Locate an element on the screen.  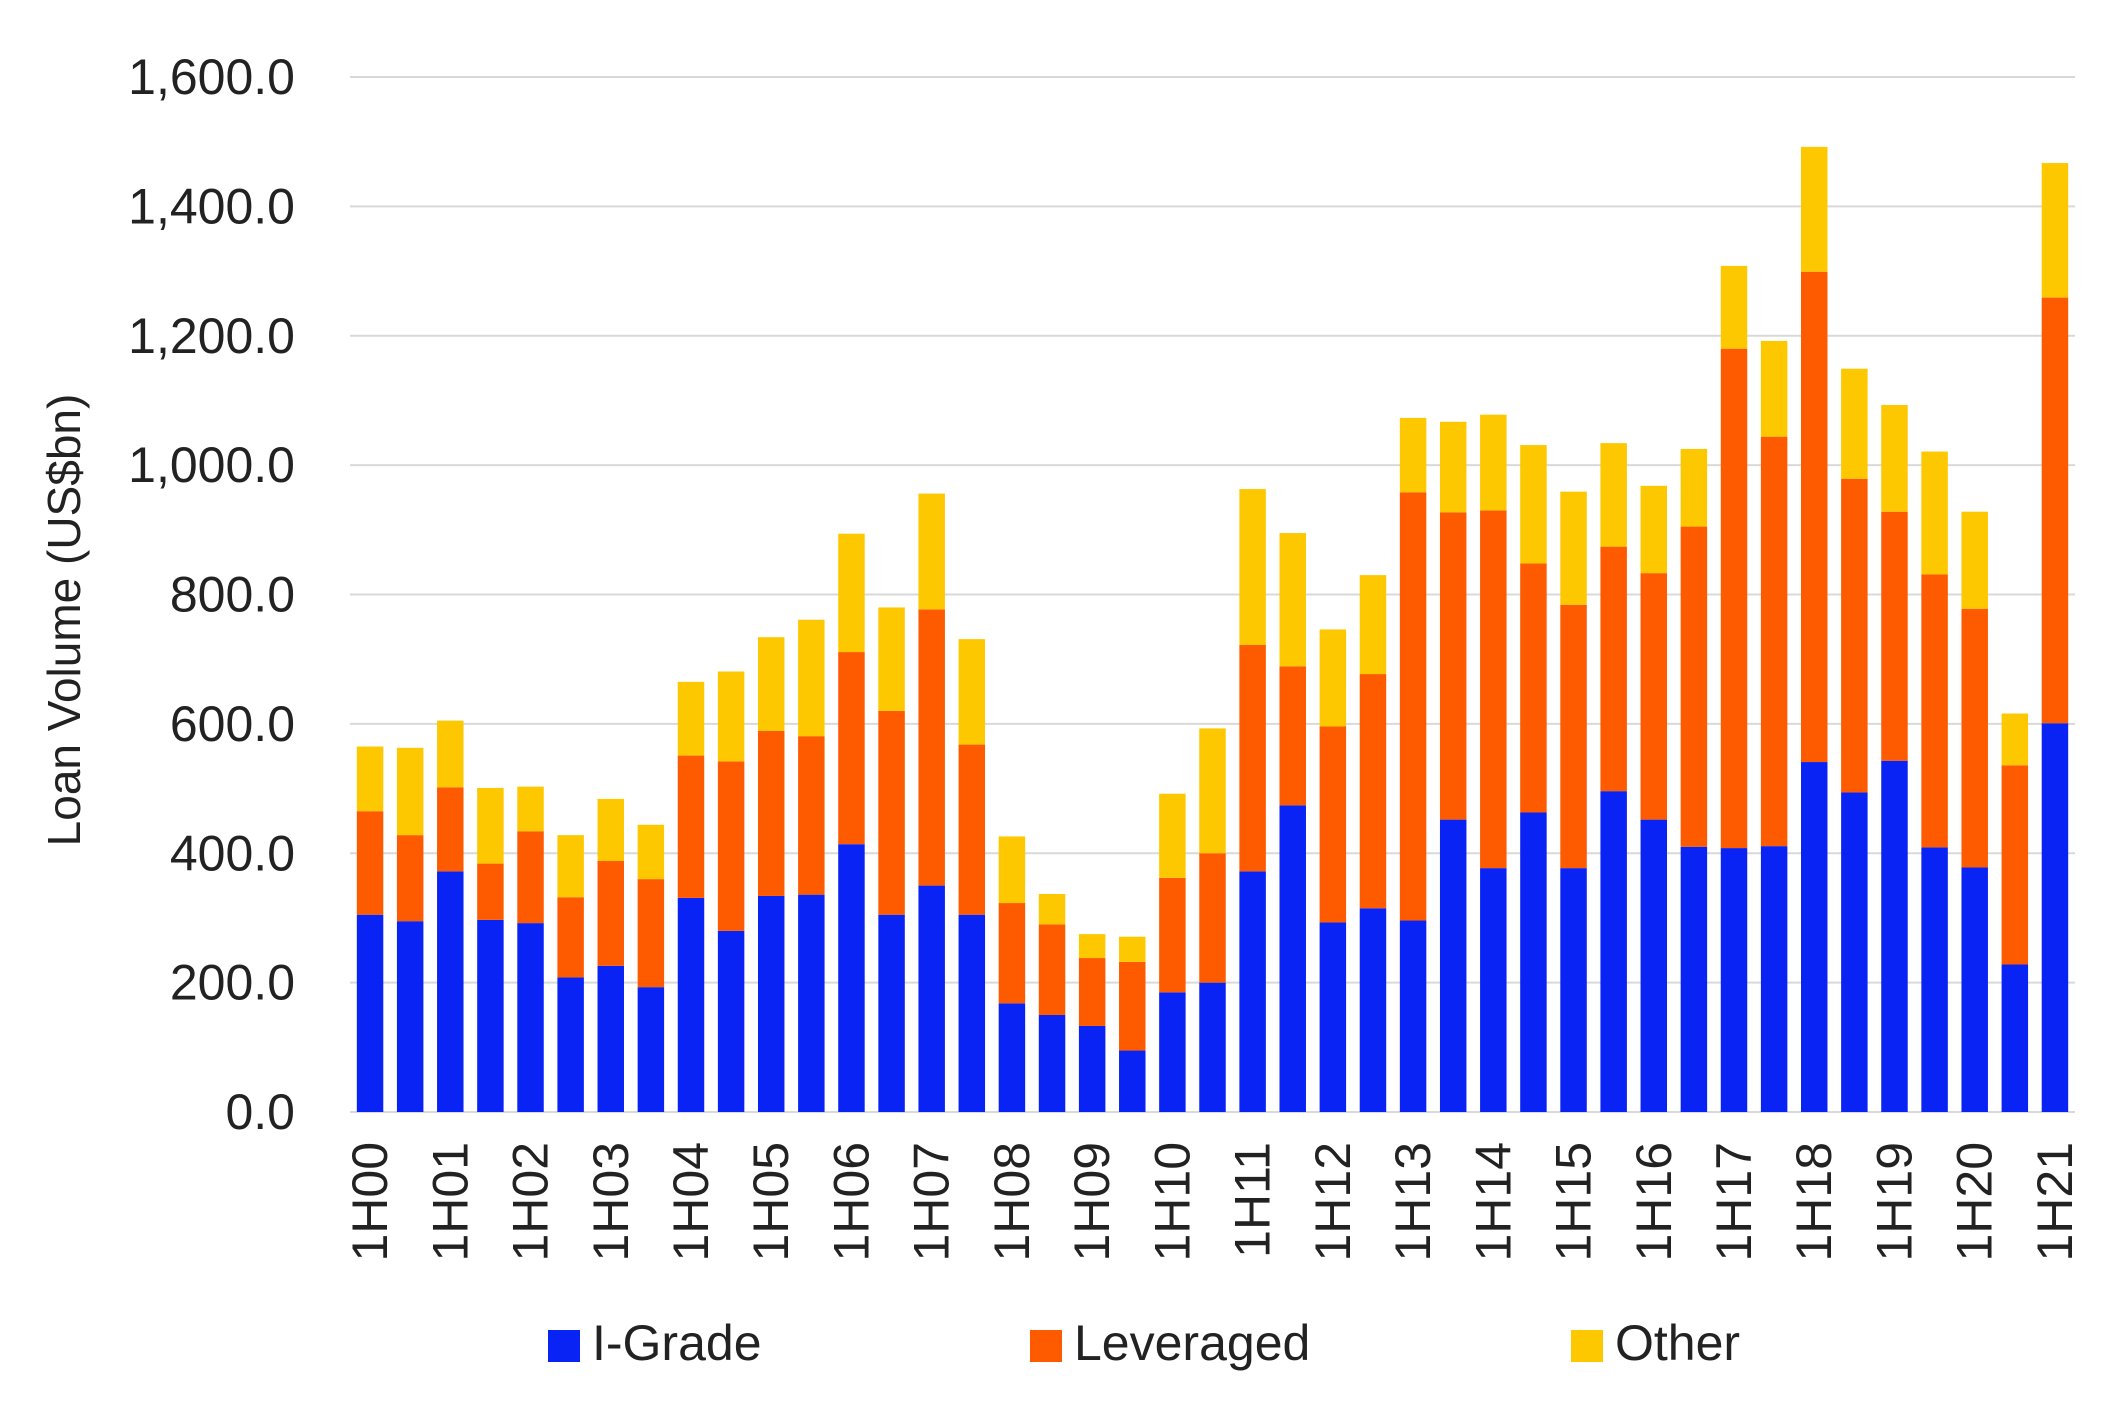
y-tick-label: 1,200.0 is located at coordinates (211, 336).